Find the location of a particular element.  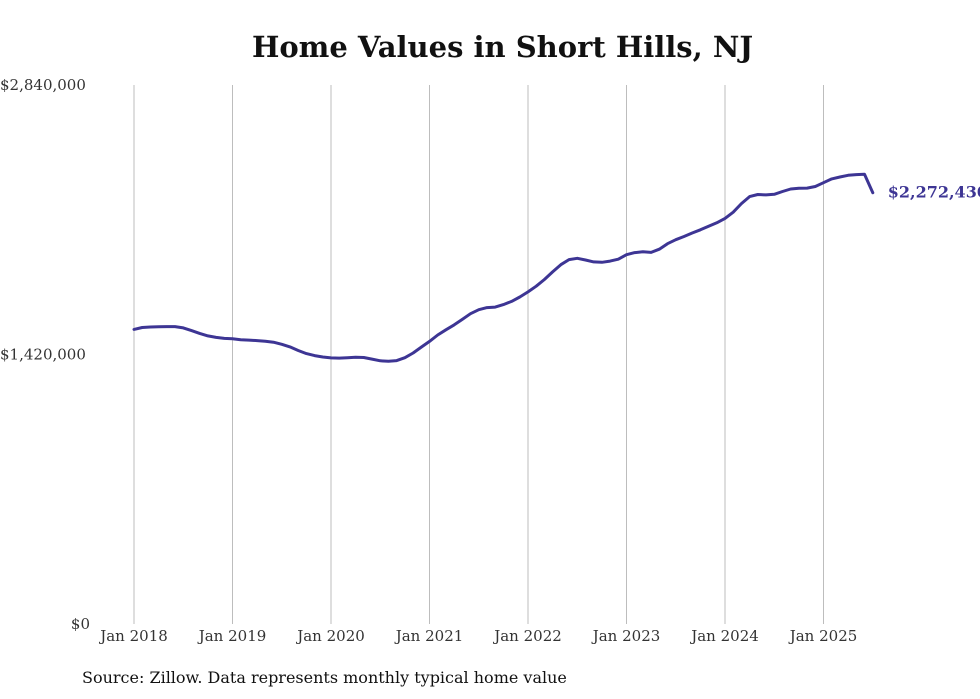

y-tick-label: $0 is located at coordinates (80, 624).